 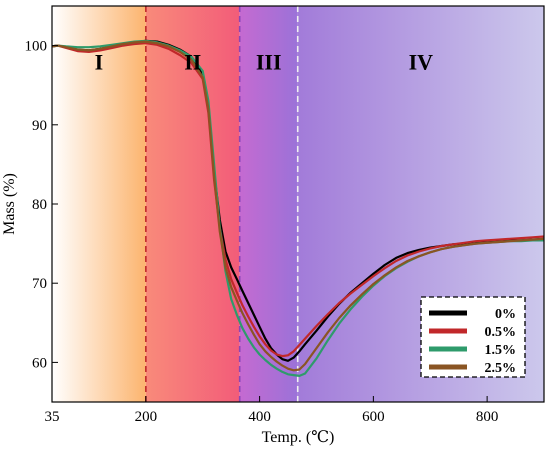 What do you see at coordinates (39, 126) in the screenshot?
I see `y-tick-label: 90` at bounding box center [39, 126].